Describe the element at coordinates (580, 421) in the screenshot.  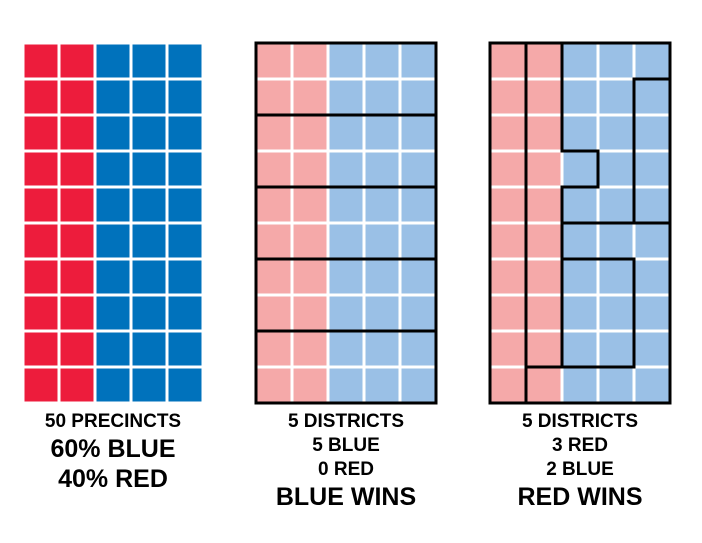
I see `caption-line: 5 DISTRICTS` at that location.